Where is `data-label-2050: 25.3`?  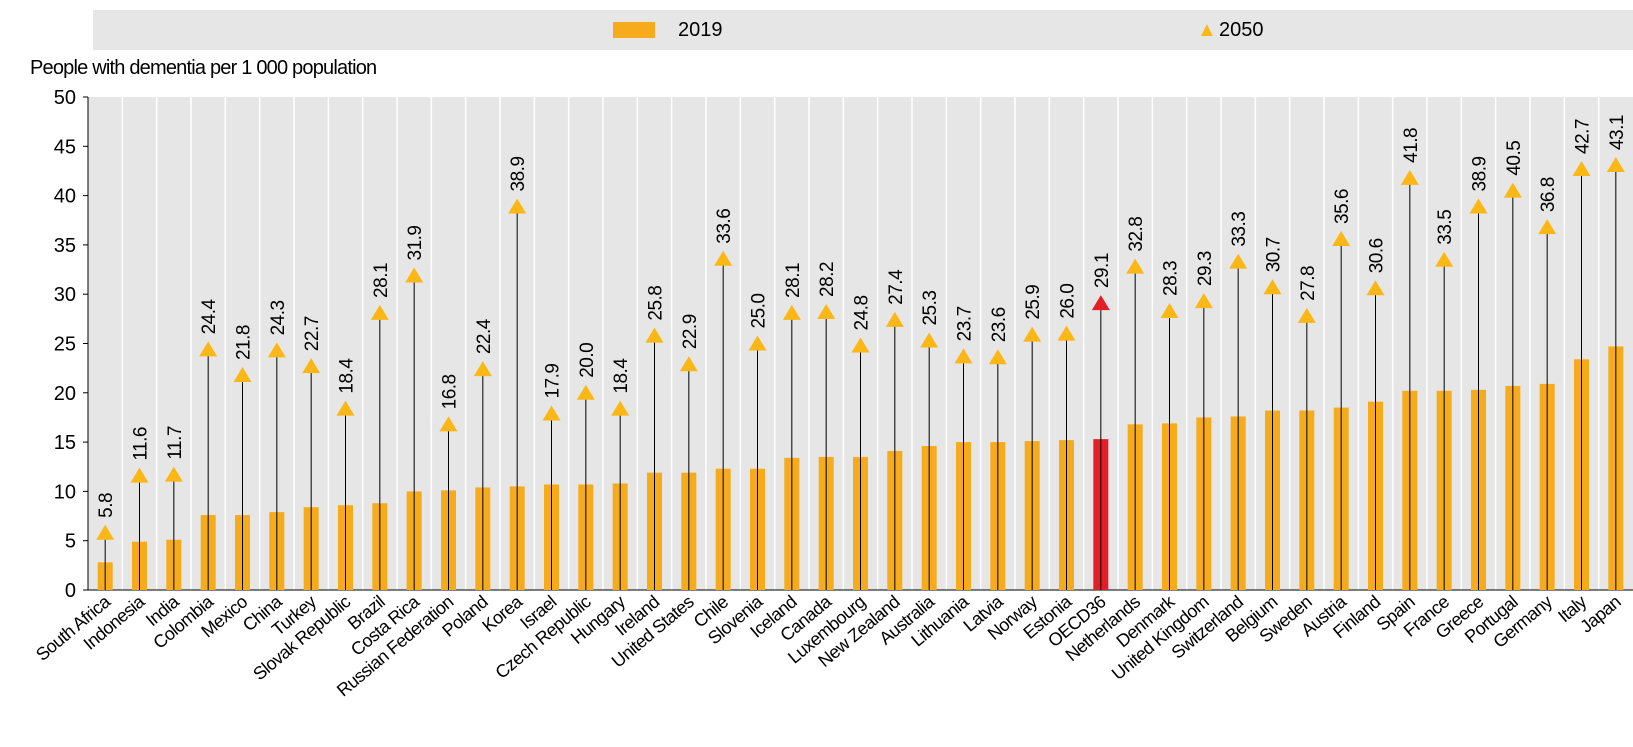 data-label-2050: 25.3 is located at coordinates (930, 308).